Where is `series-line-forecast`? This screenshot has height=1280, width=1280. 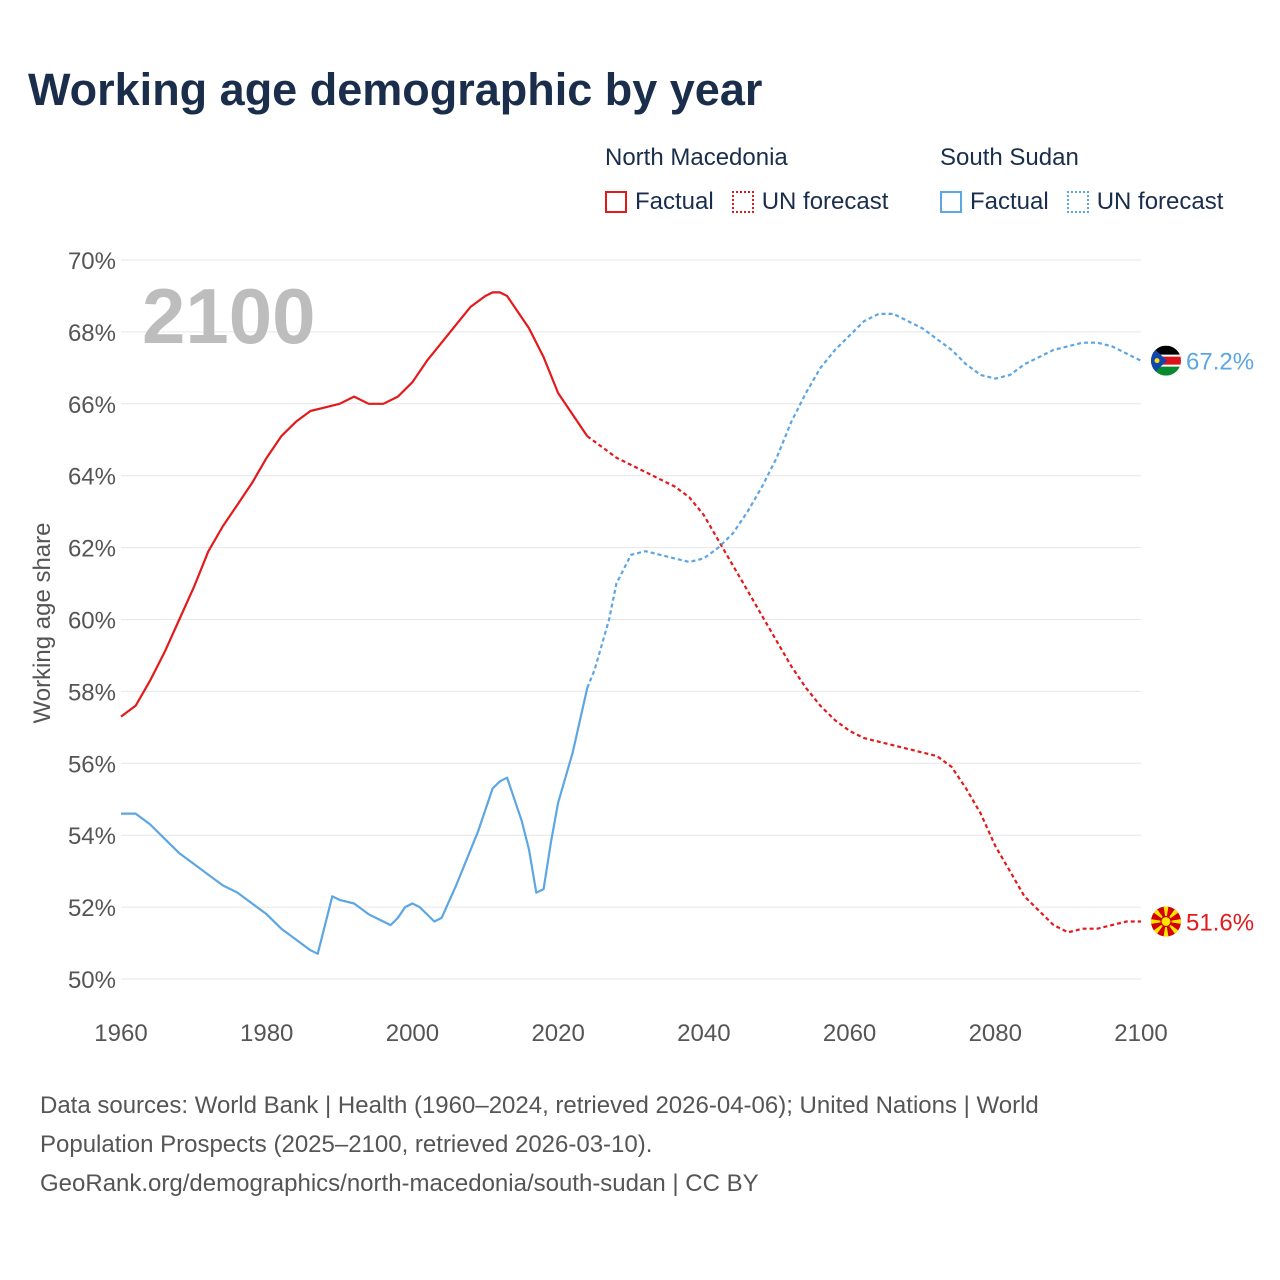 series-line-forecast is located at coordinates (864, 500).